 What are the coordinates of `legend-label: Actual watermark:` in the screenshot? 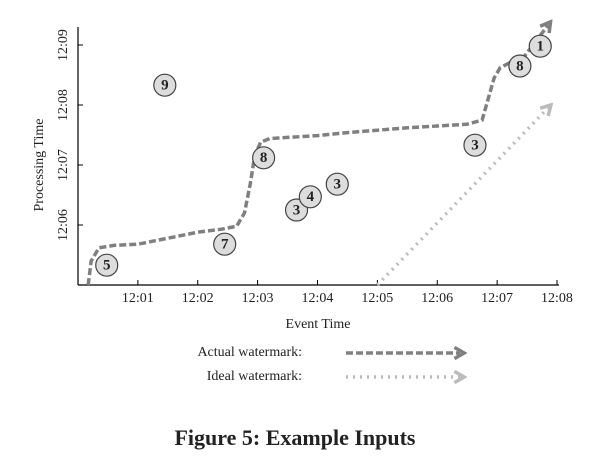 It's located at (249, 352).